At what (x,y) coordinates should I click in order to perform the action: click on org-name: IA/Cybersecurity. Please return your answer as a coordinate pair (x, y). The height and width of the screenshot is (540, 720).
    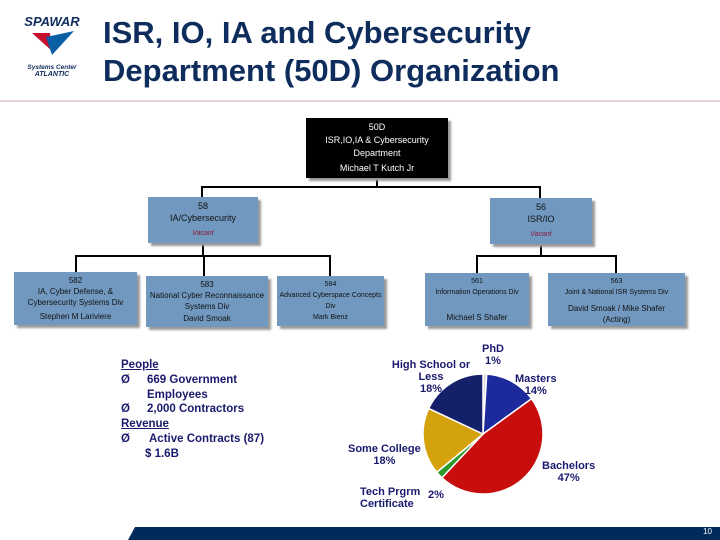
    Looking at the image, I should click on (203, 218).